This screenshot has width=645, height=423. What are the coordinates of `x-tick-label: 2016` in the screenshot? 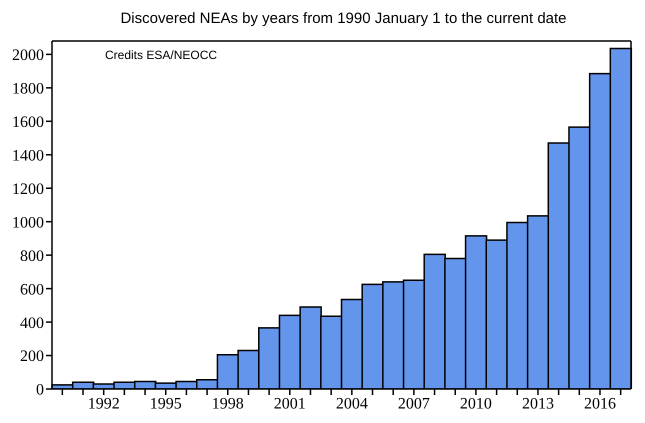 It's located at (600, 403).